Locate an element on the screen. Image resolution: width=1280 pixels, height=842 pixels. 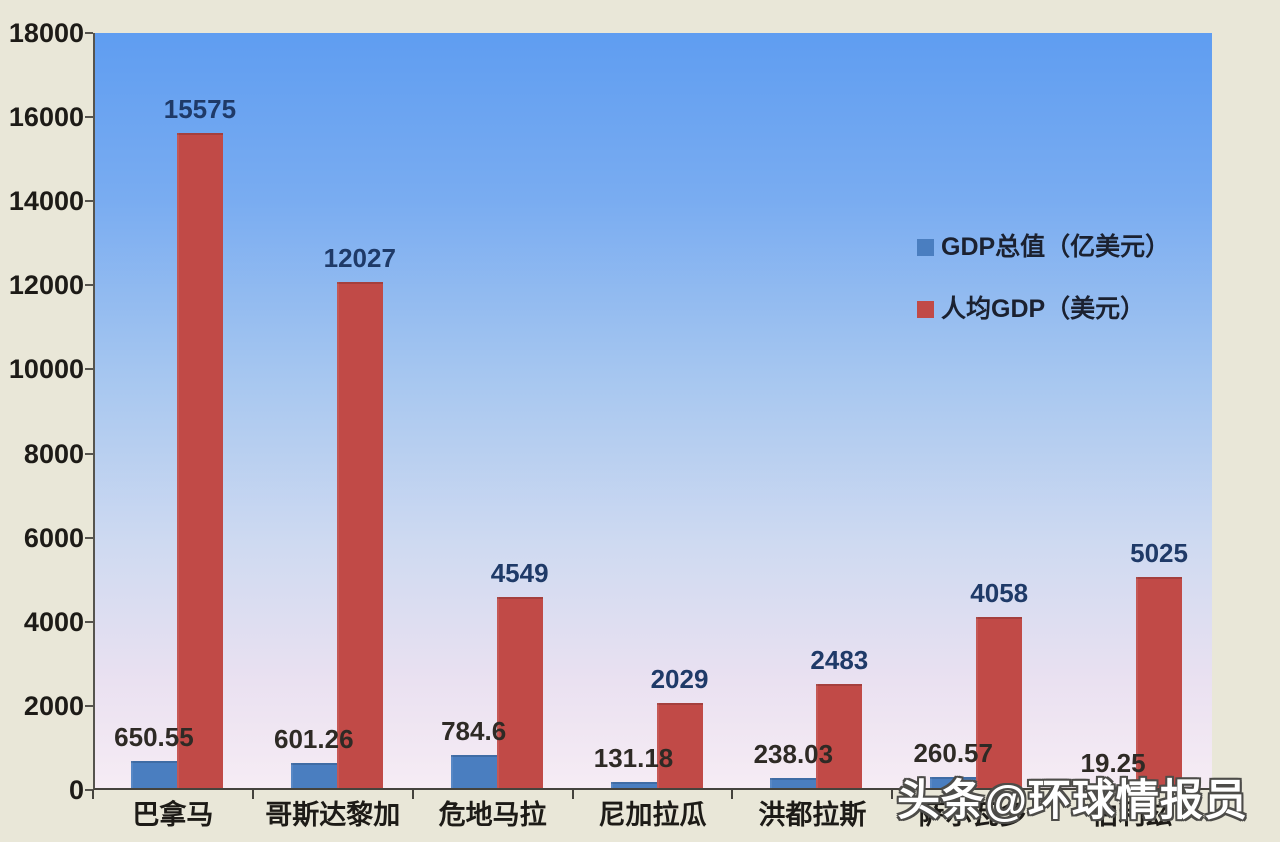
x-category-label: 伯利兹 is located at coordinates (1132, 815).